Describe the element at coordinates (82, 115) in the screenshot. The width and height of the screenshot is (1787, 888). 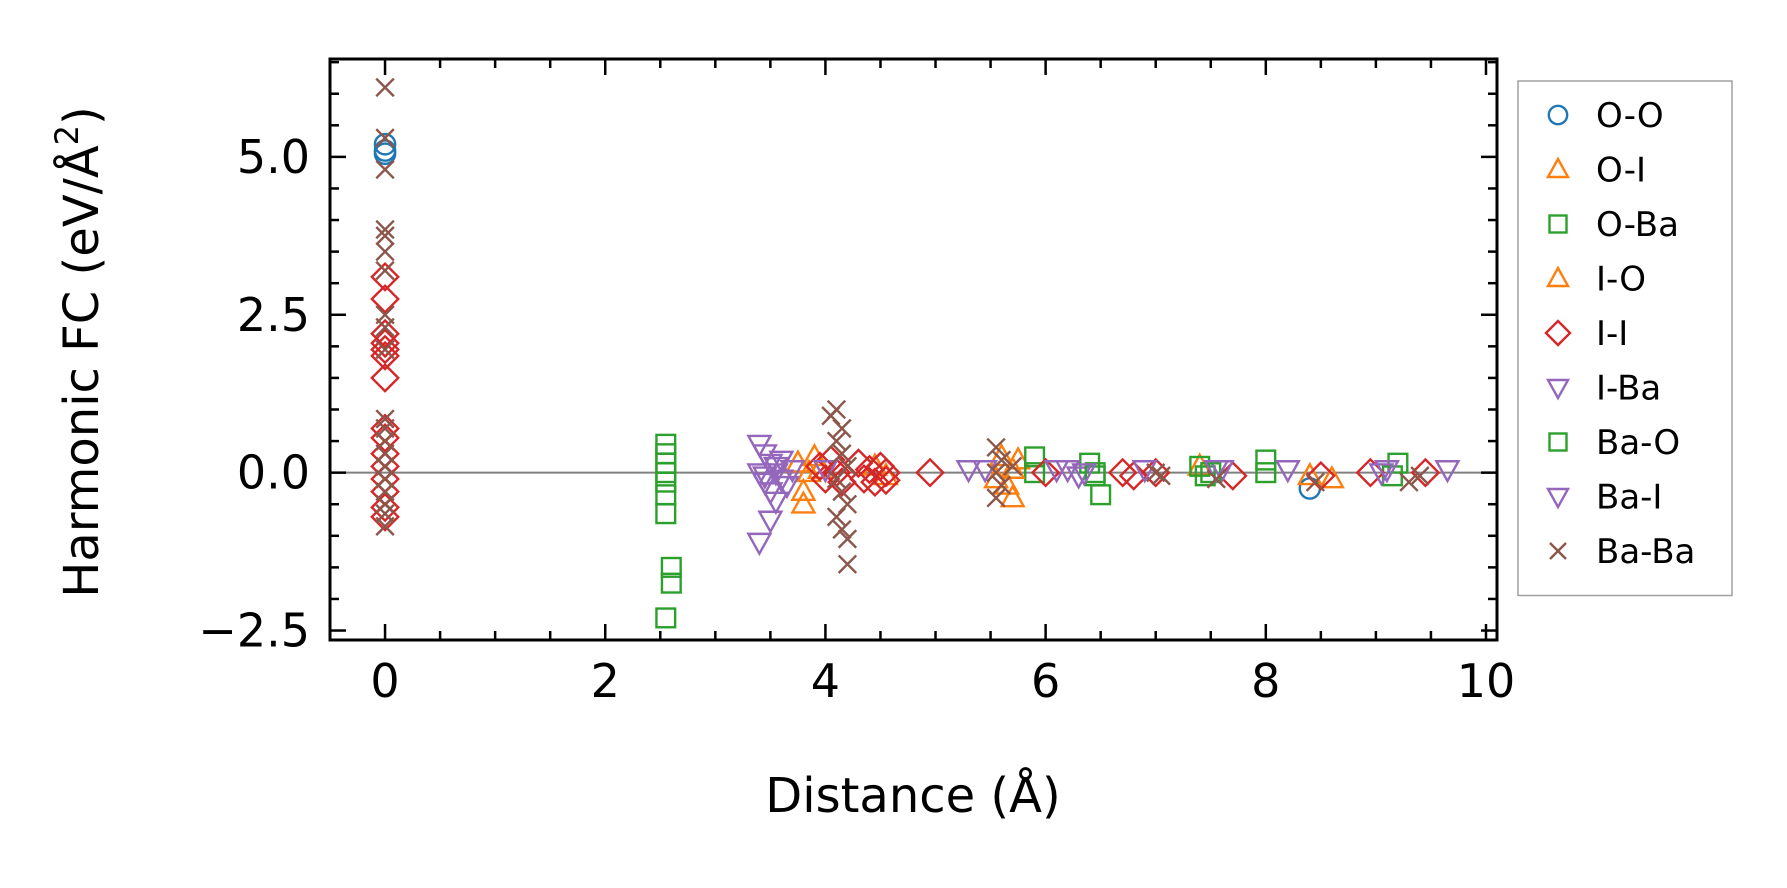
I see `y-axis-title-close: )` at that location.